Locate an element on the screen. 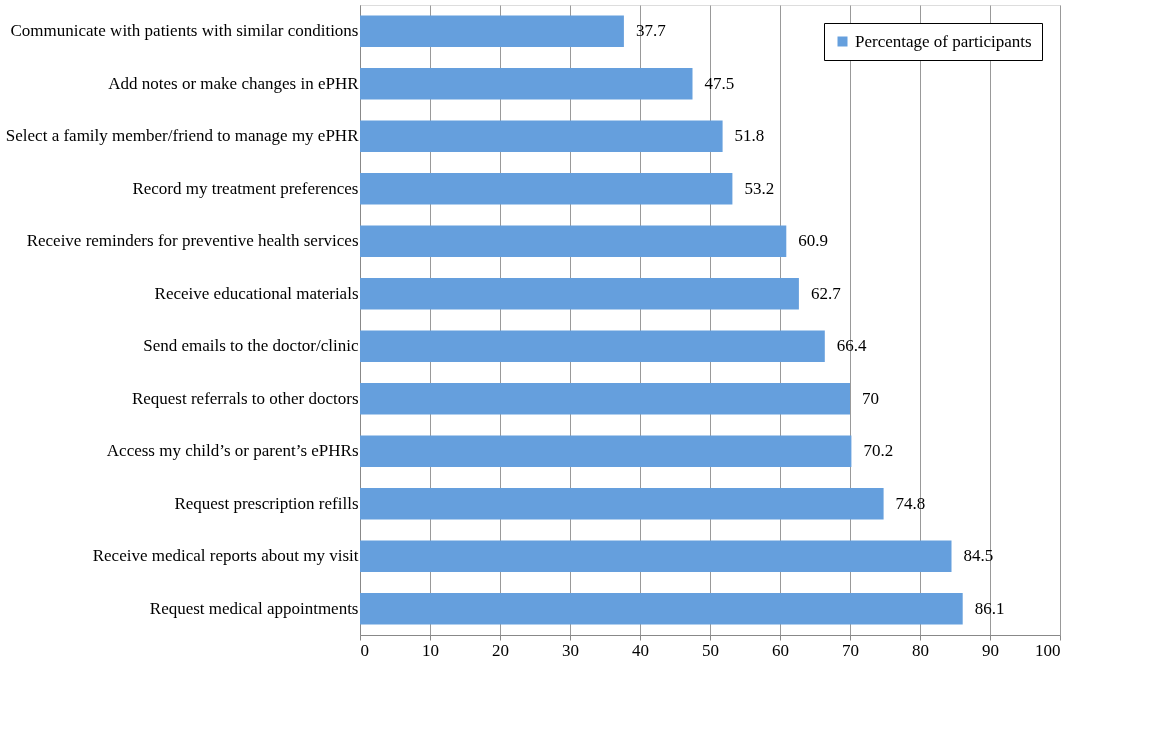  data-label: 66.4 is located at coordinates (852, 346).